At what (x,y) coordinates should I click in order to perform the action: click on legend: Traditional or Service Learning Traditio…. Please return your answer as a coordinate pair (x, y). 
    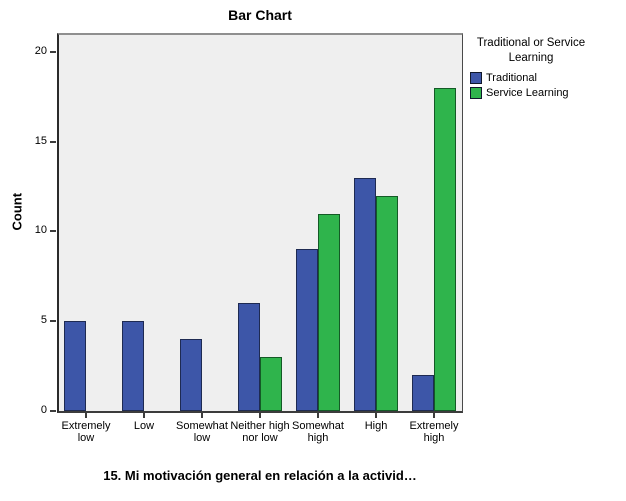
    Looking at the image, I should click on (546, 67).